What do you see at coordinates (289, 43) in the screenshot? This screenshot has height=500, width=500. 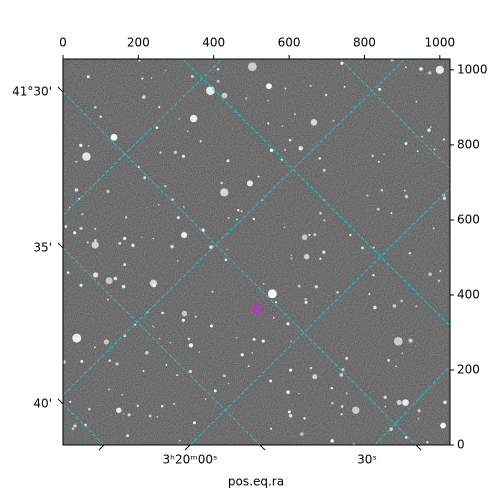 I see `x-tick-label: 600` at bounding box center [289, 43].